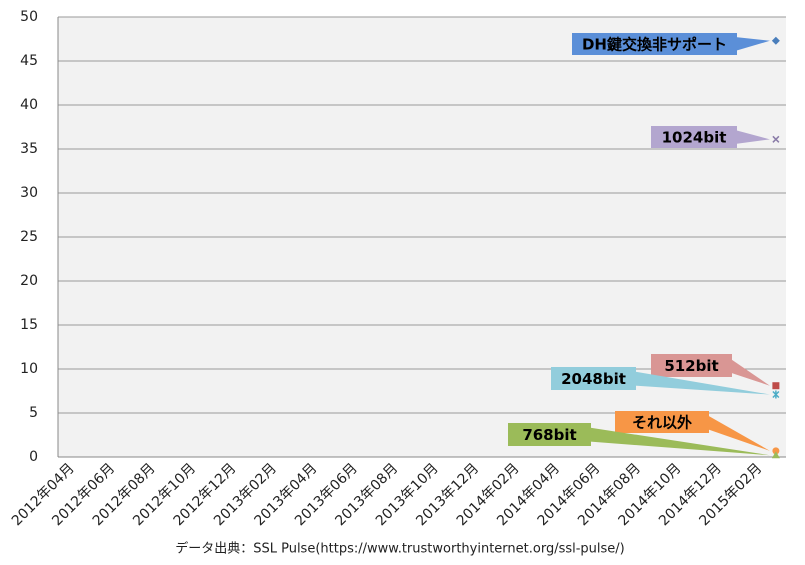  I want to click on y-tick-label: 20, so click(29, 281).